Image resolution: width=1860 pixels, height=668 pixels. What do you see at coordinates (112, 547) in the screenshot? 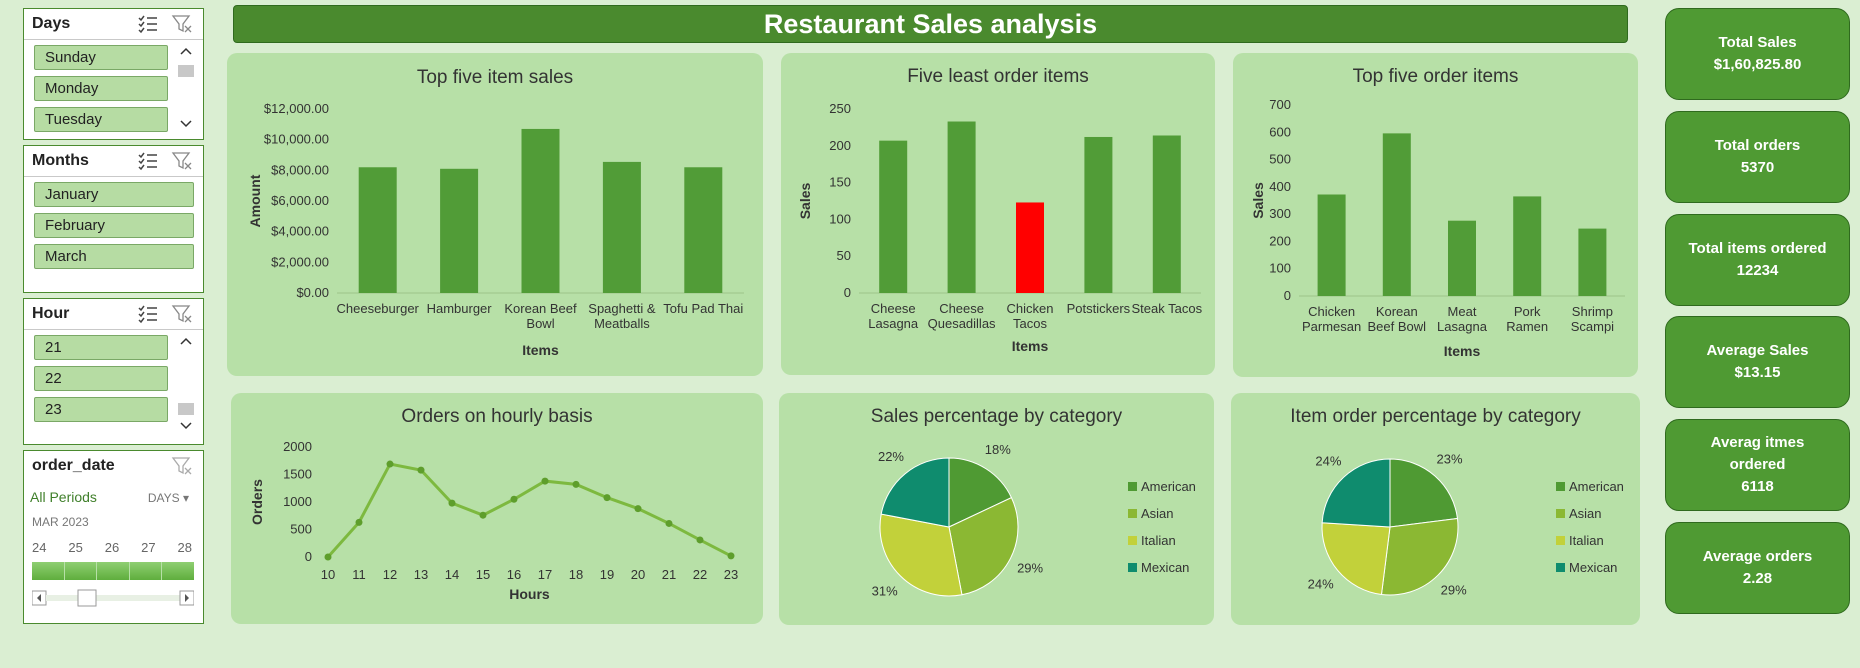
I see `timeline-day: 26` at bounding box center [112, 547].